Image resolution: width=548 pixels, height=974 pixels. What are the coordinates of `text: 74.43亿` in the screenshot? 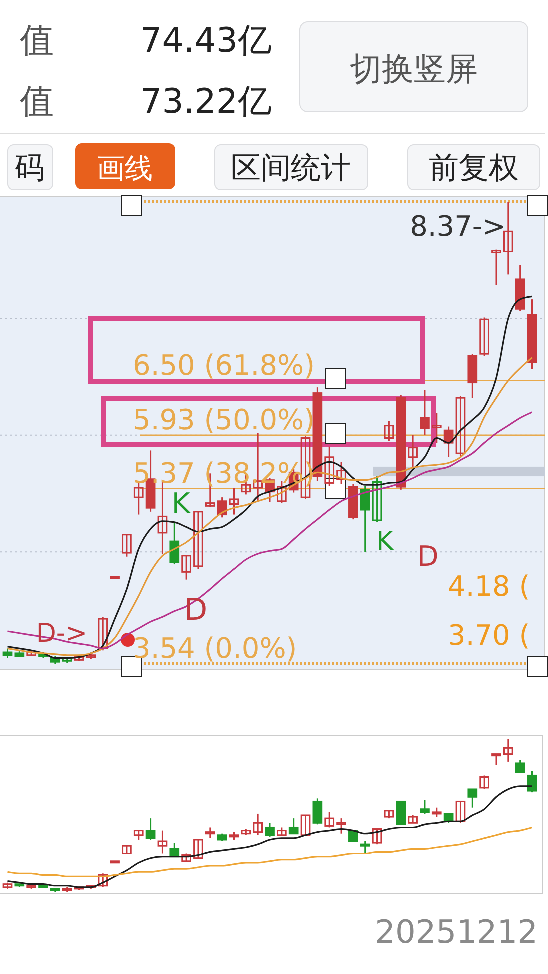 It's located at (206, 41).